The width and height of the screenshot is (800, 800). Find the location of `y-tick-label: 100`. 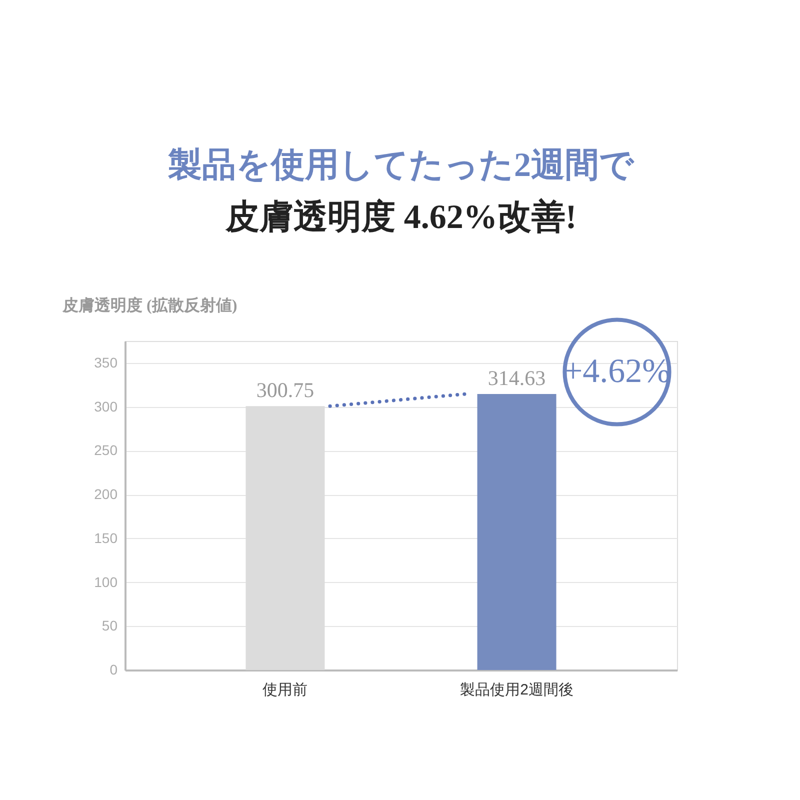

y-tick-label: 100 is located at coordinates (106, 582).